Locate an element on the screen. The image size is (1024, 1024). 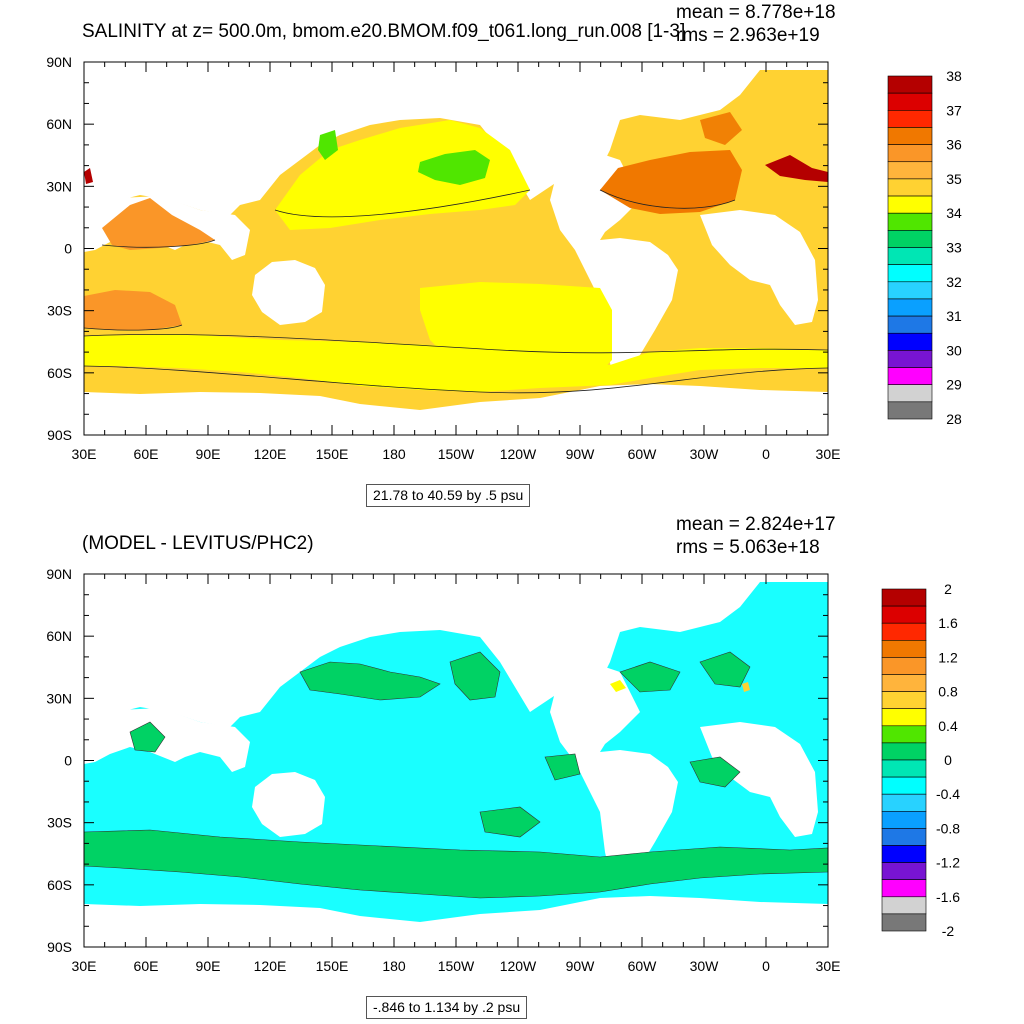
colorbar: 2 1.6 1.2 0.8 0.4 0 -0.4 -0.8 -1.2 -1.6 -2 is located at coordinates (920, 760).